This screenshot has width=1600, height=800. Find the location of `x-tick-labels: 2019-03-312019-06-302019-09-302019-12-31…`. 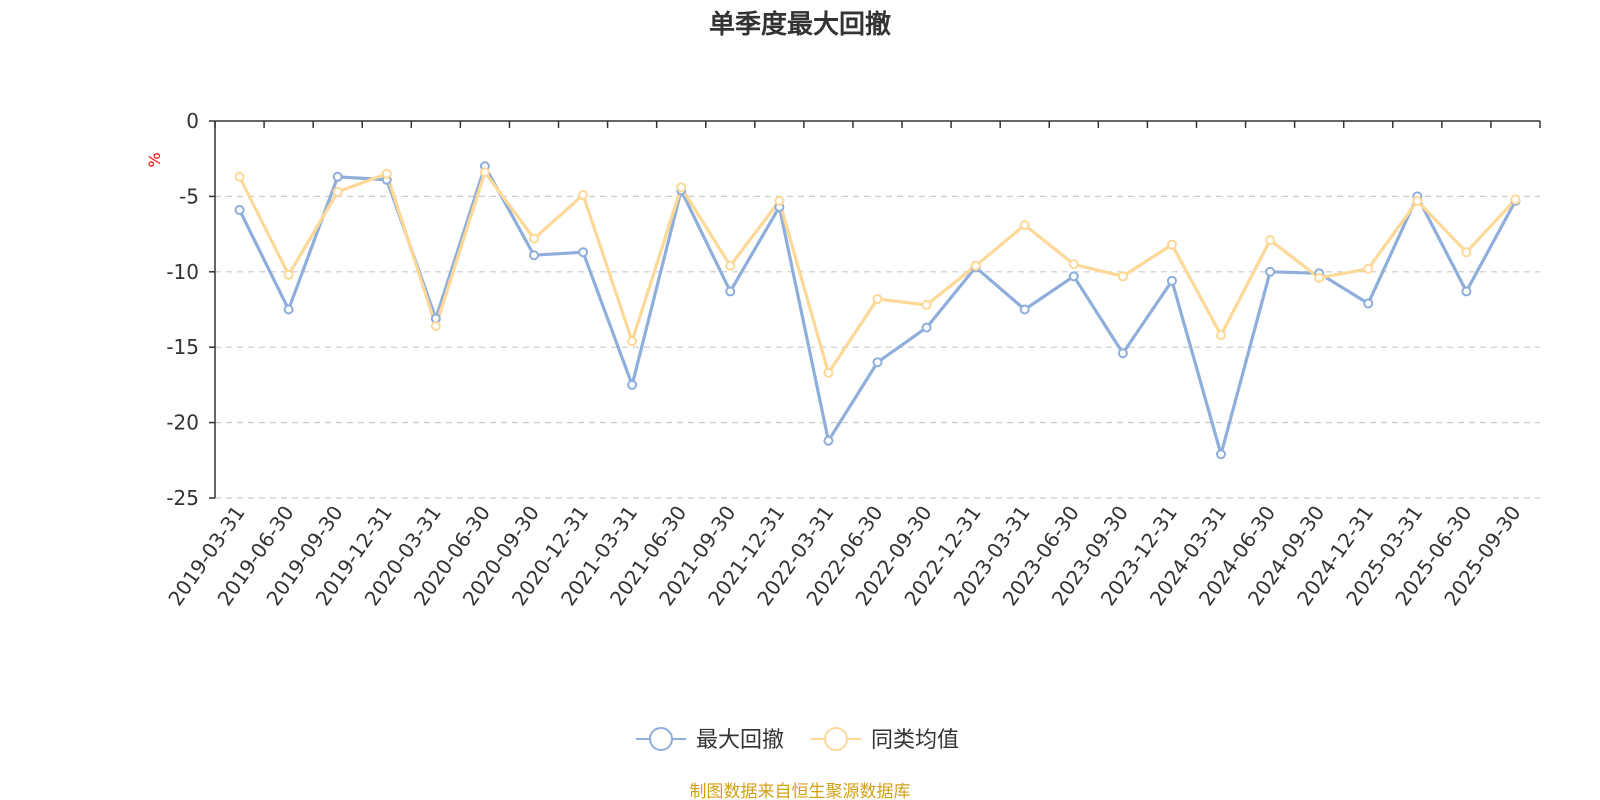

x-tick-labels: 2019-03-312019-06-302019-09-302019-12-31… is located at coordinates (844, 555).